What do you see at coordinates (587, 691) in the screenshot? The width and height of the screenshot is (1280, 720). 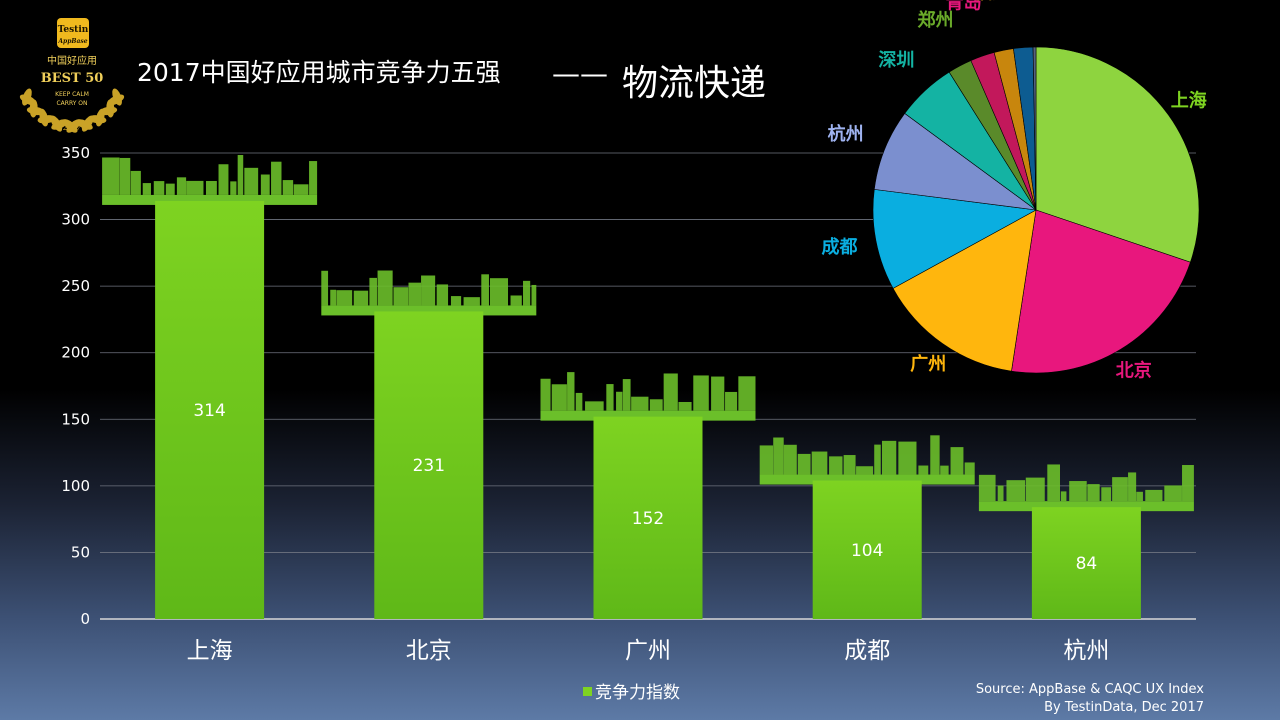 I see `legend-swatch` at bounding box center [587, 691].